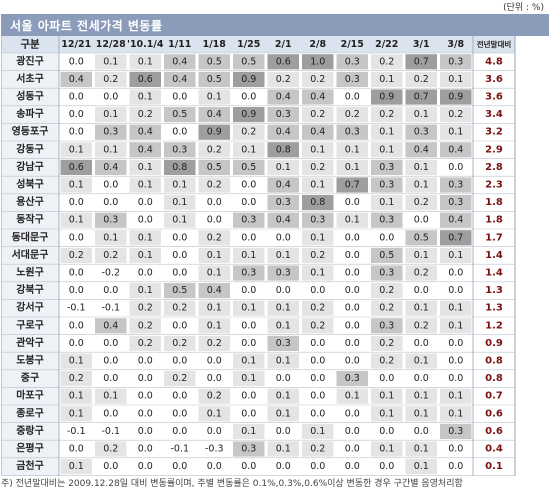 This screenshot has width=550, height=494. Describe the element at coordinates (494, 449) in the screenshot. I see `ytd-value: 0.4` at that location.